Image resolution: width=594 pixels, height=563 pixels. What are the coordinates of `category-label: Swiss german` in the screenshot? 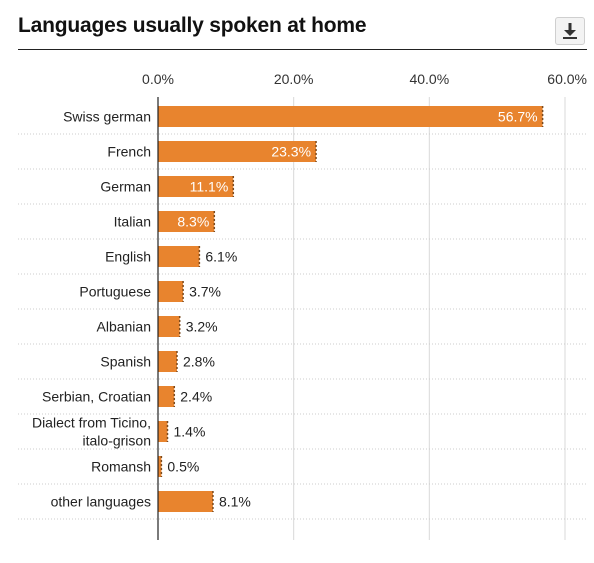 It's located at (107, 117).